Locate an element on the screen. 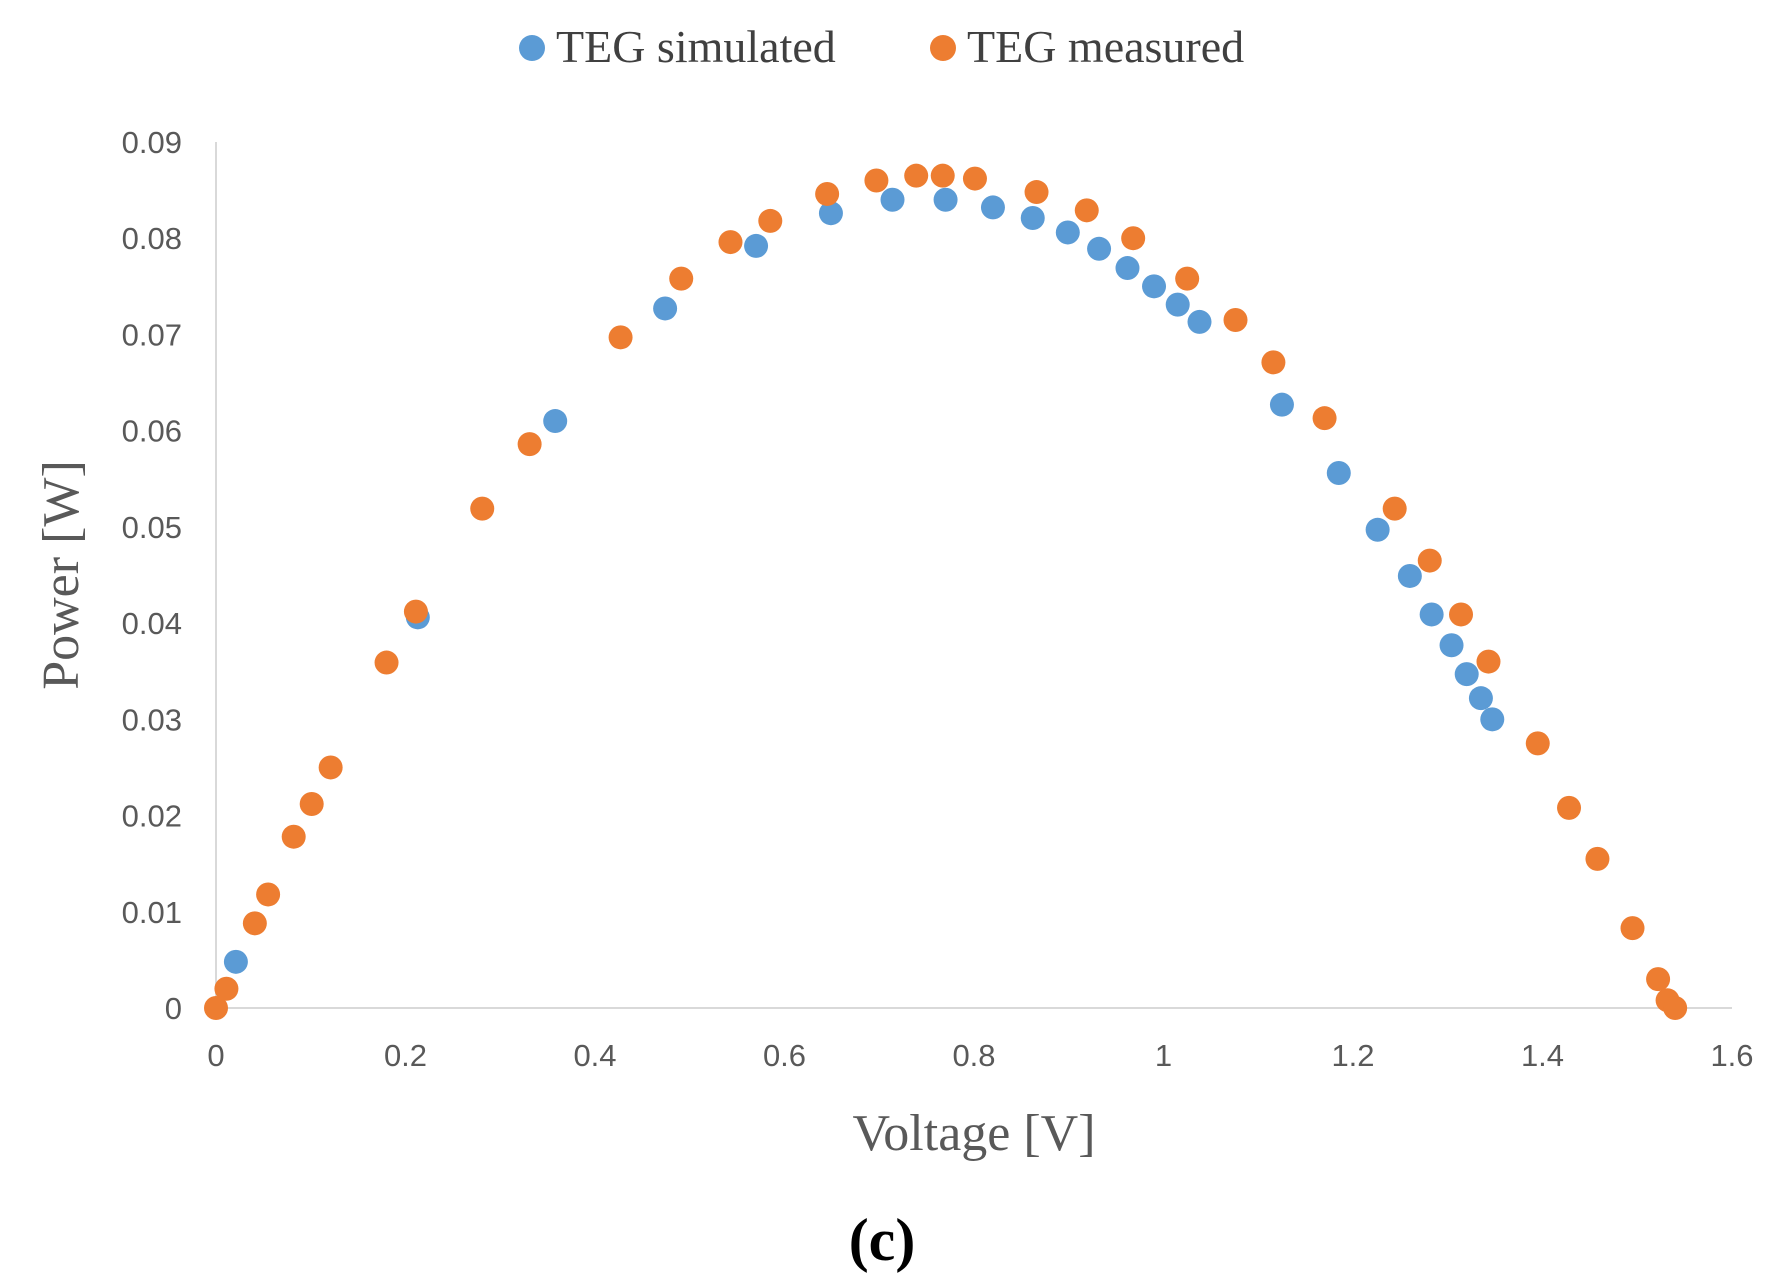 Image resolution: width=1779 pixels, height=1284 pixels. y-axis-title: Power [W] is located at coordinates (61, 575).